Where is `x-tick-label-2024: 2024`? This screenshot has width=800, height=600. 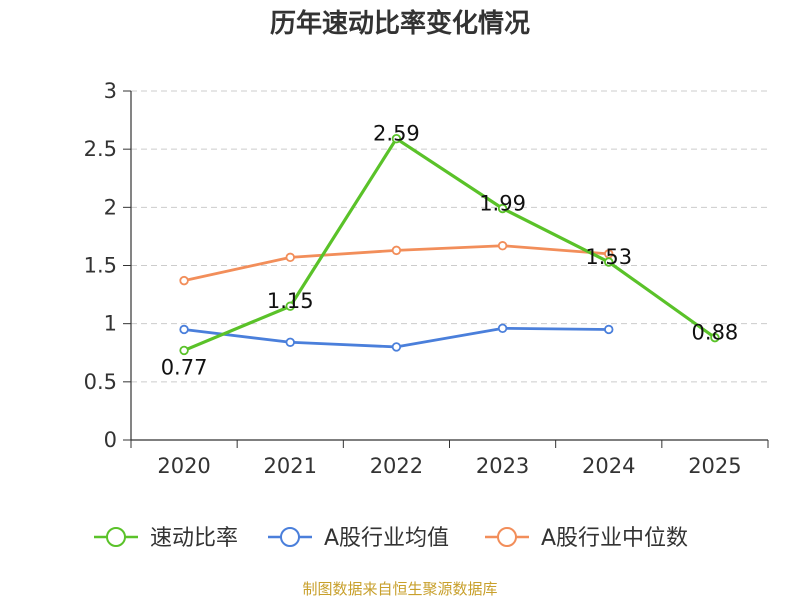
x-tick-label-2024: 2024 is located at coordinates (608, 466).